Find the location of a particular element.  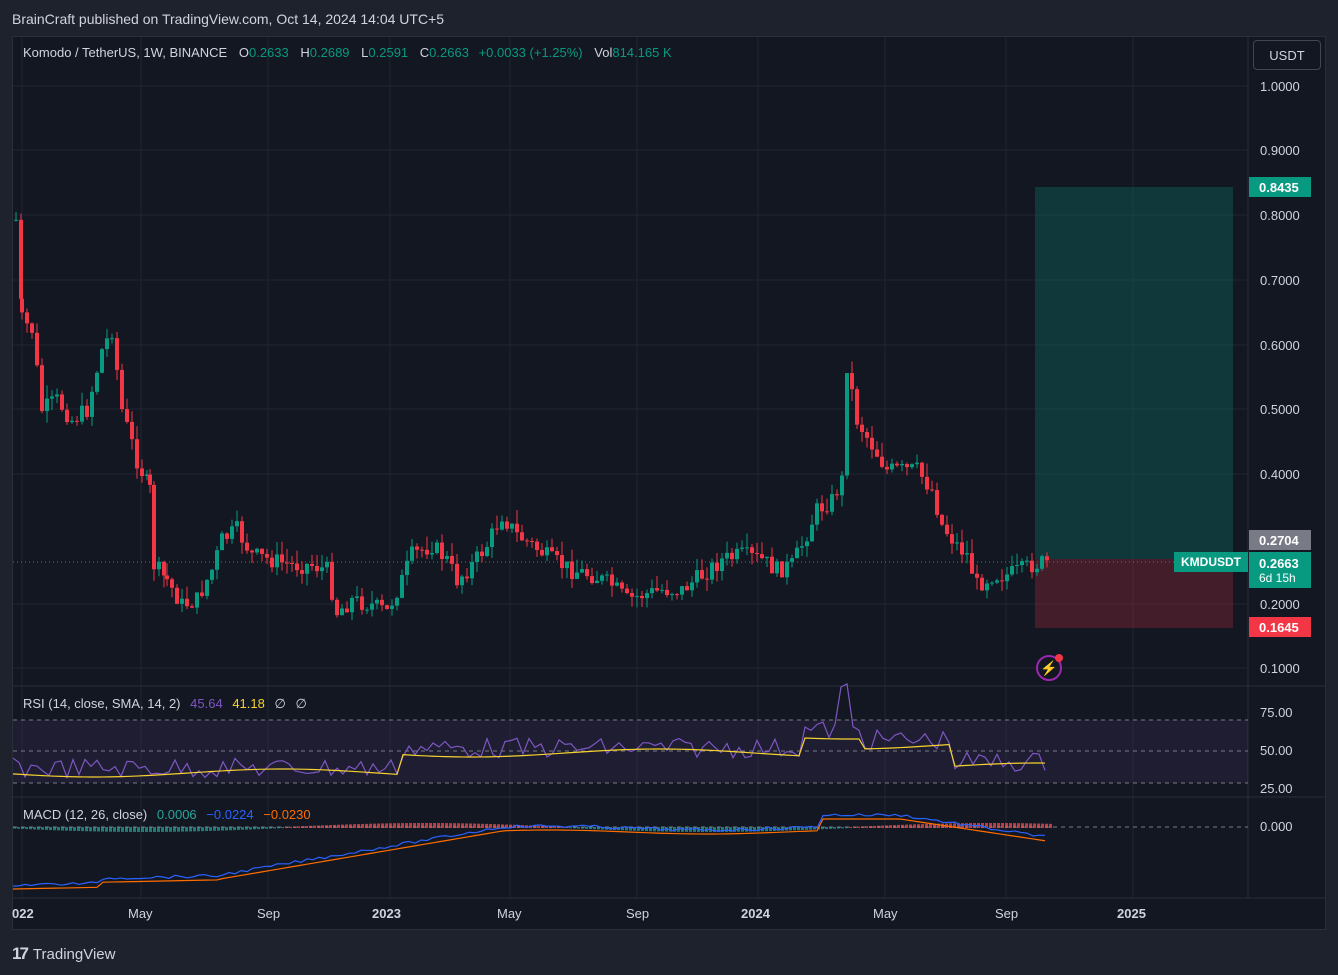

time-axis-label: May is located at coordinates (140, 913).